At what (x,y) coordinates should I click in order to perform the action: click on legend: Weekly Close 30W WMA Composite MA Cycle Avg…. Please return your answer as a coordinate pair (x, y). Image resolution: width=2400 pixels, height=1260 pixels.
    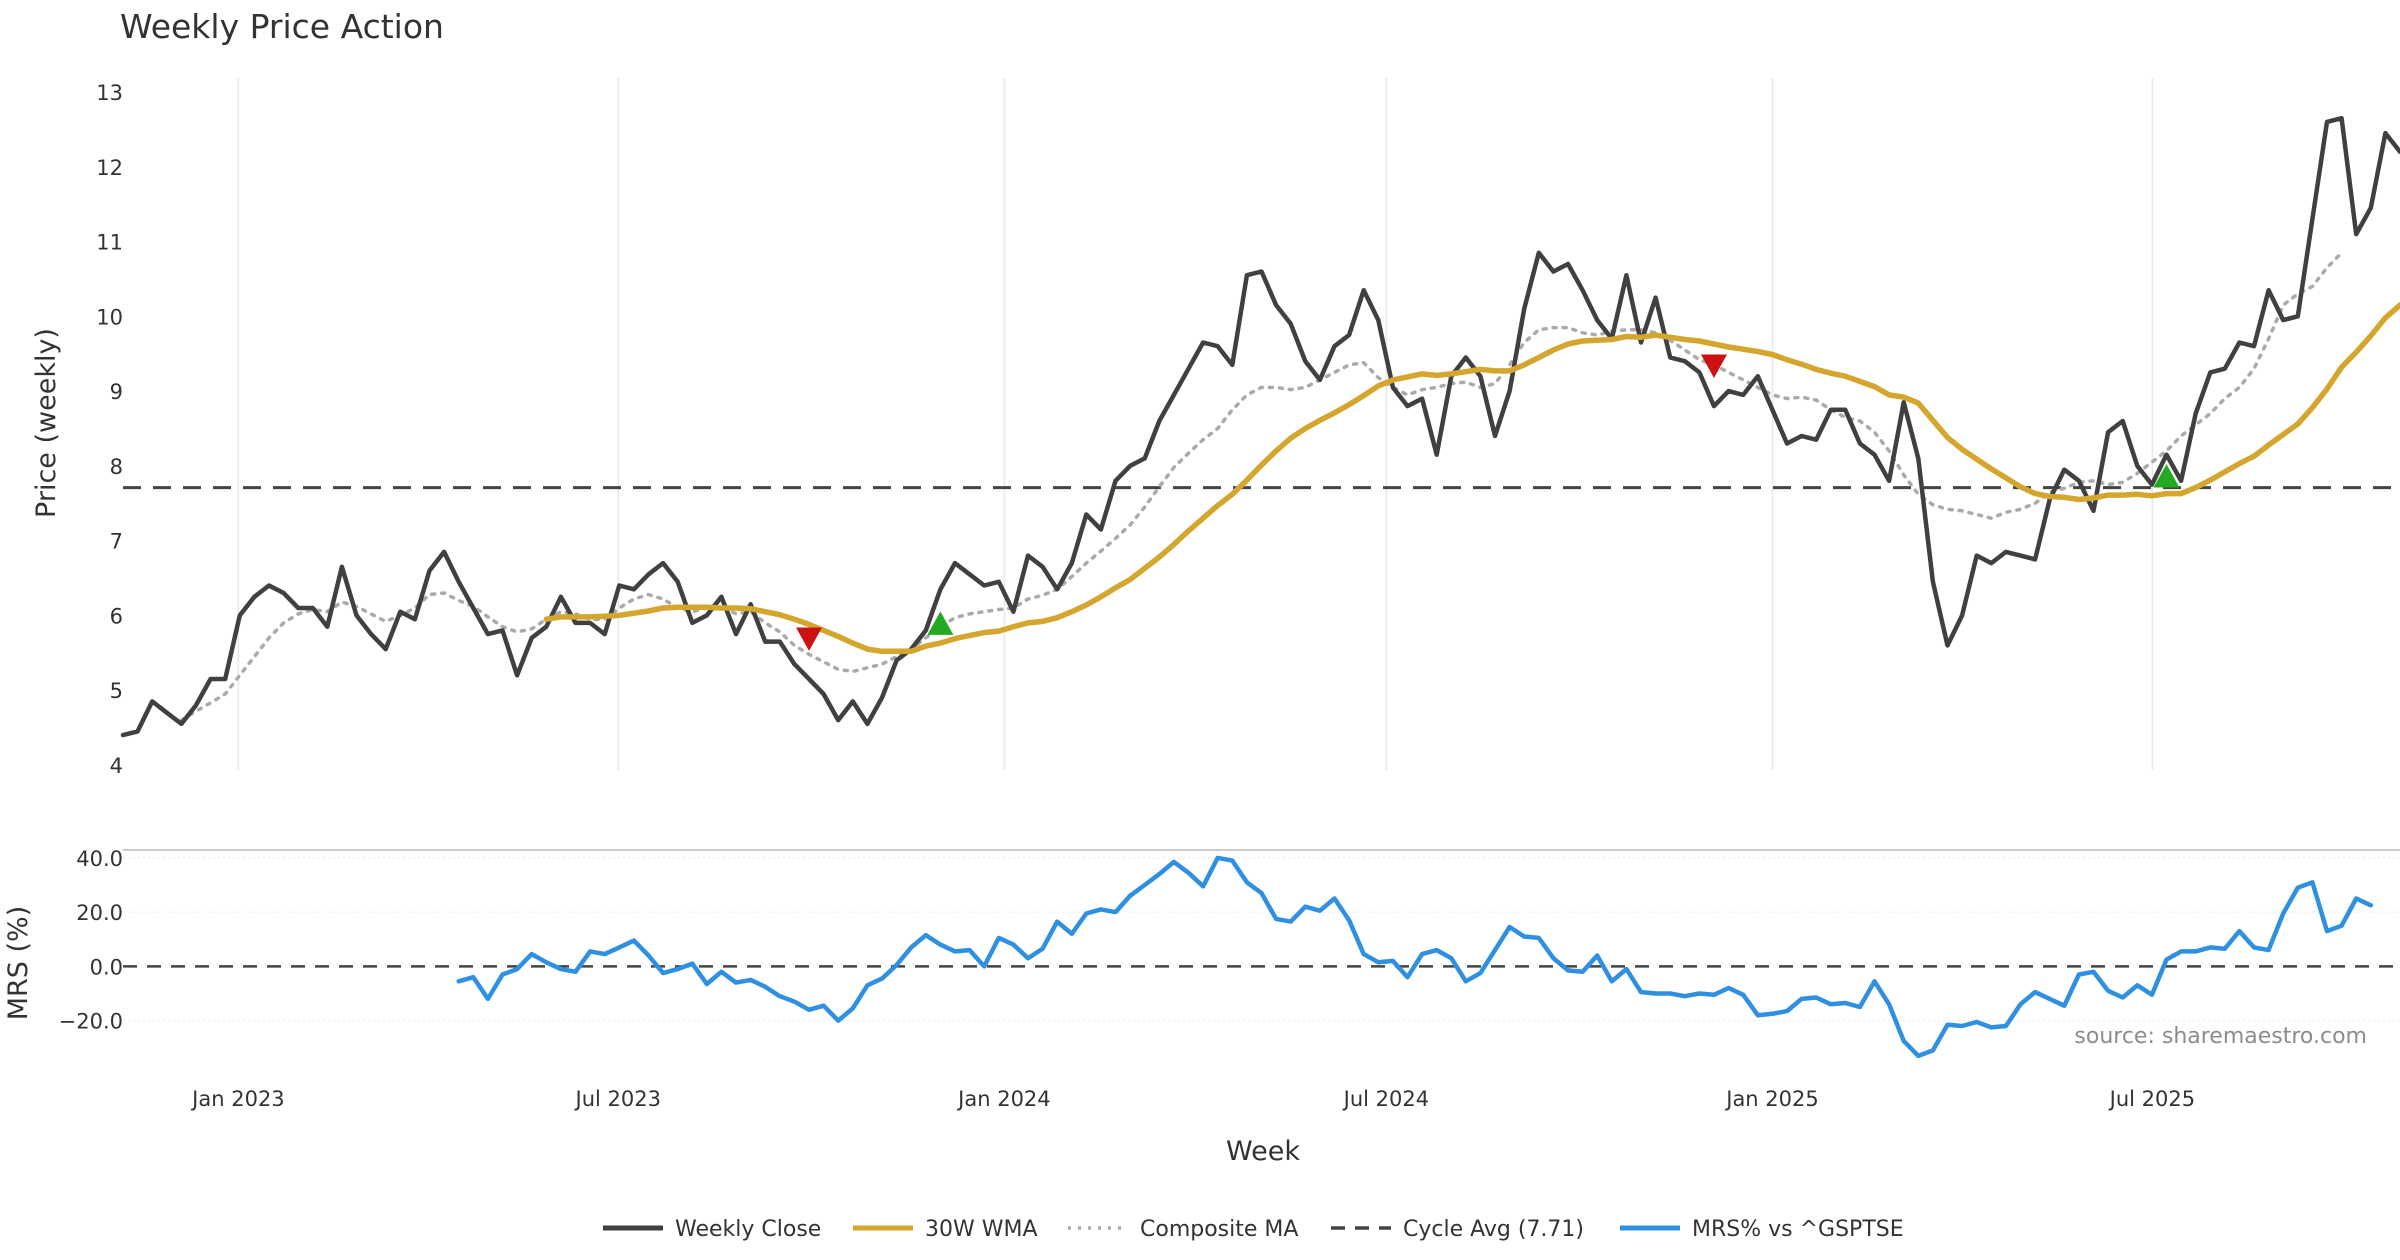
    Looking at the image, I should click on (1253, 1229).